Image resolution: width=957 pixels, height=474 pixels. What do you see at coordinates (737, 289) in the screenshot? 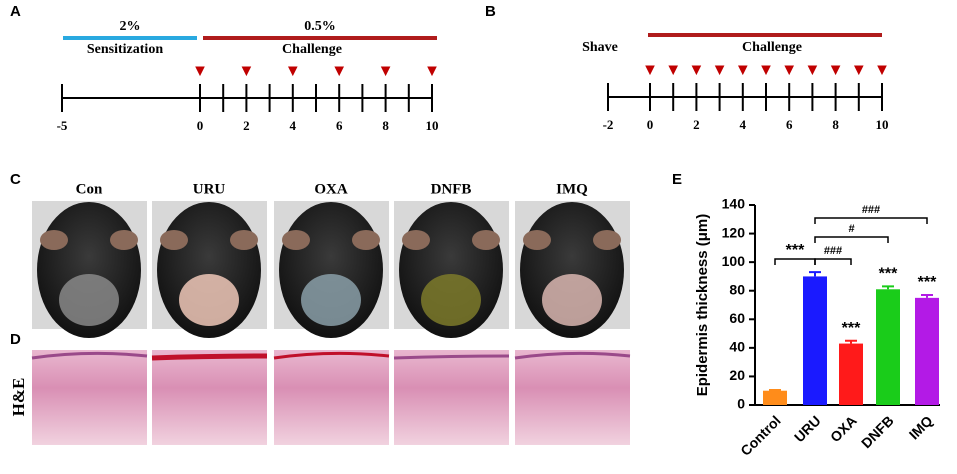
I see `y-tick-label: 80` at bounding box center [737, 289].